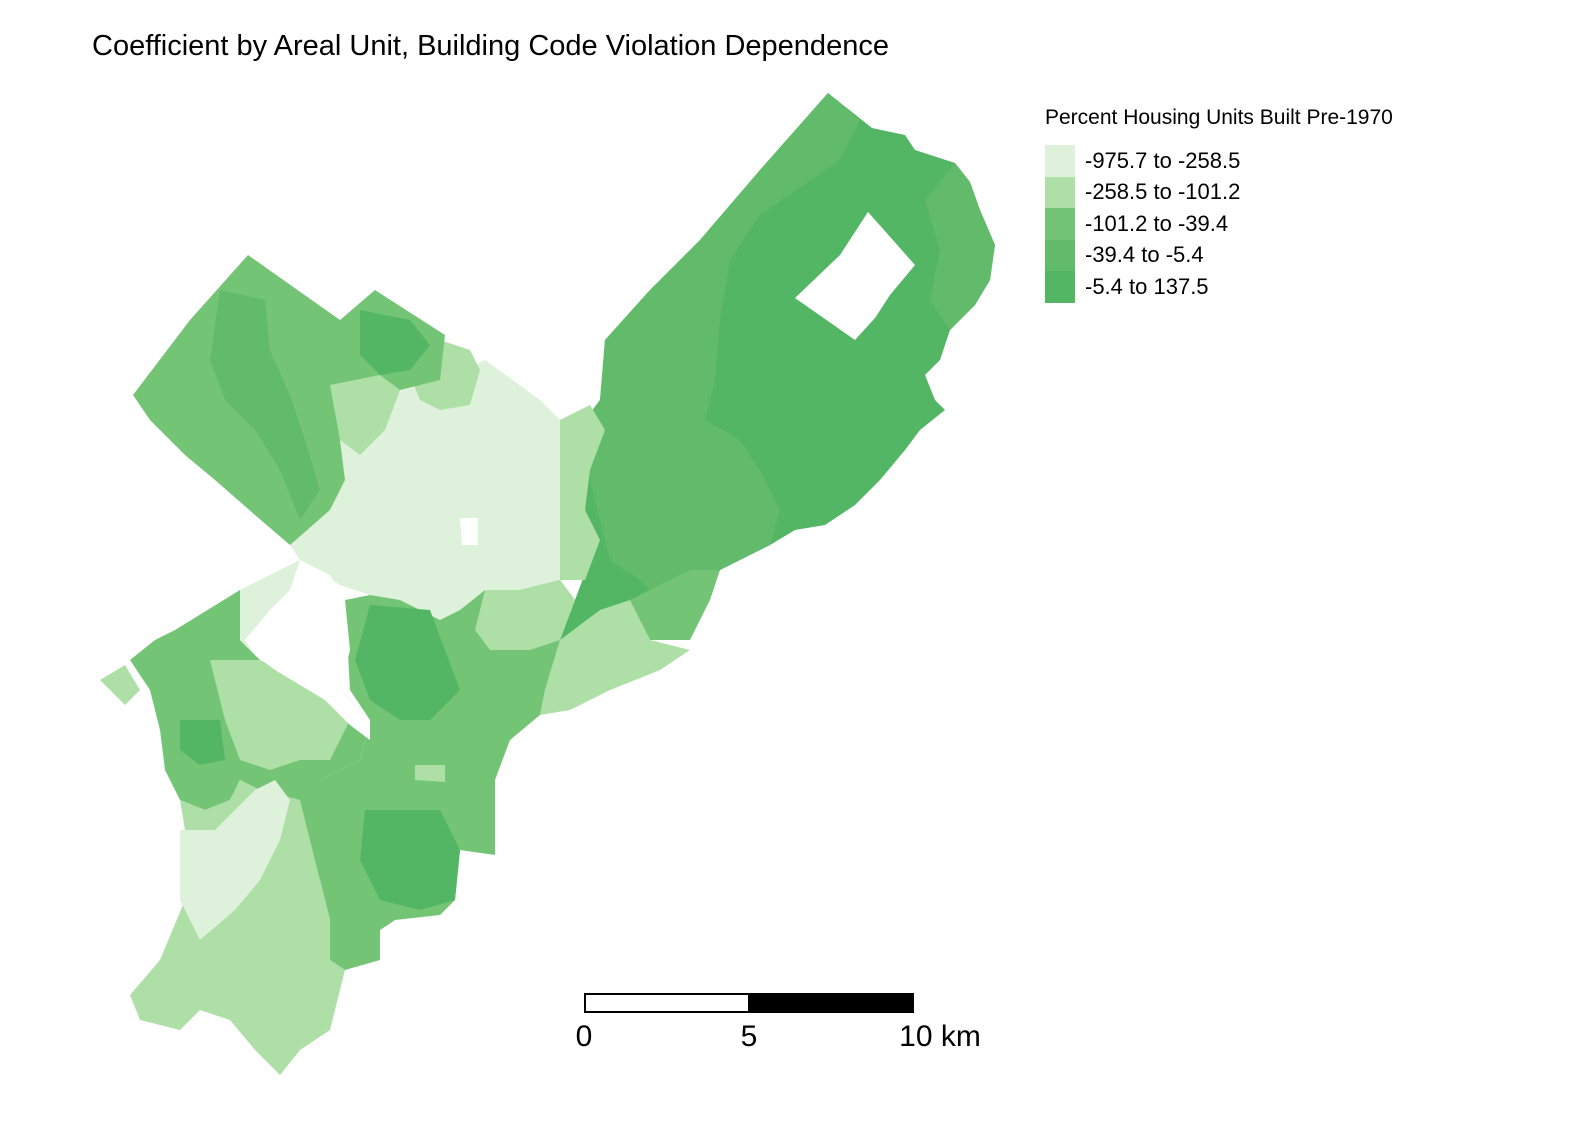  What do you see at coordinates (1219, 287) in the screenshot?
I see `legend-item: -5.4 to 137.5` at bounding box center [1219, 287].